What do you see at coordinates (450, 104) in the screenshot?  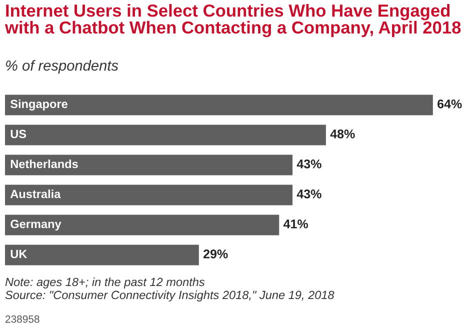 I see `data-label: 64%` at bounding box center [450, 104].